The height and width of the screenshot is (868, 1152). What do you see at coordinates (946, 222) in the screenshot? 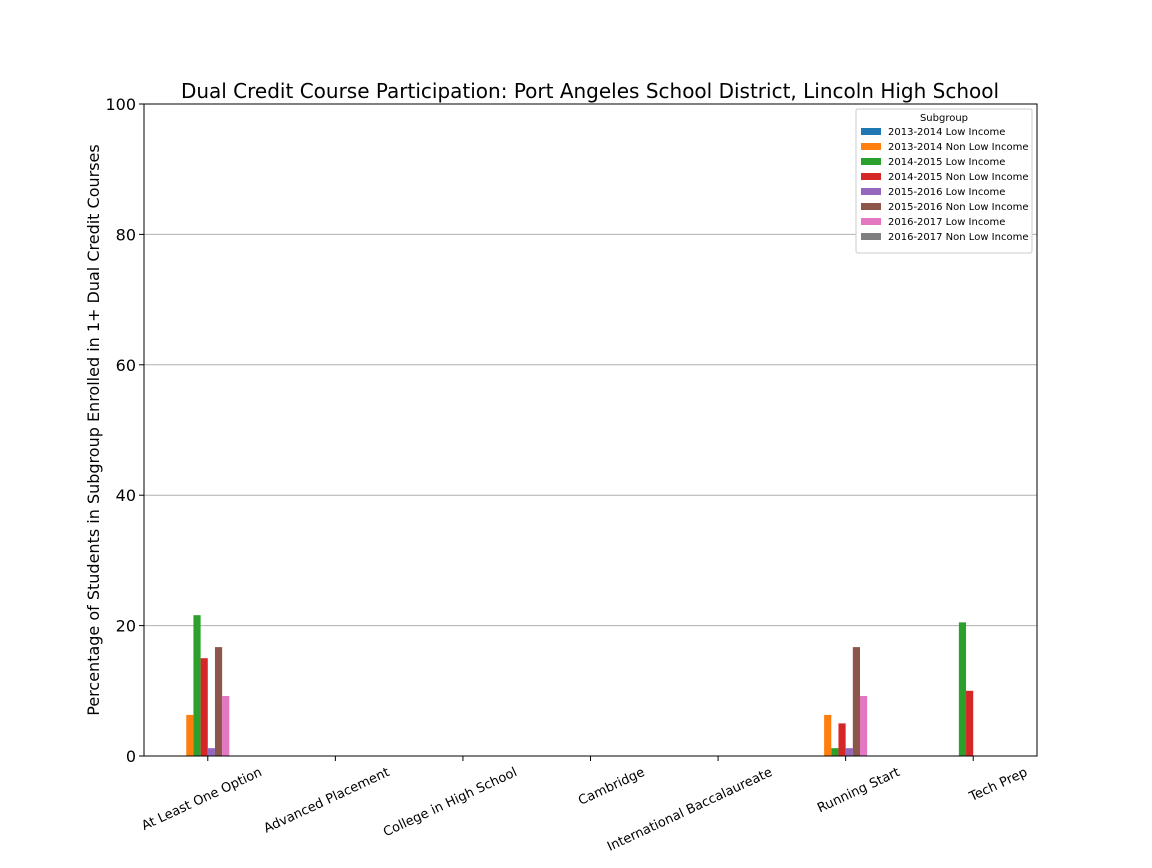
I see `legend-label: 2016-2017 Low Income` at bounding box center [946, 222].